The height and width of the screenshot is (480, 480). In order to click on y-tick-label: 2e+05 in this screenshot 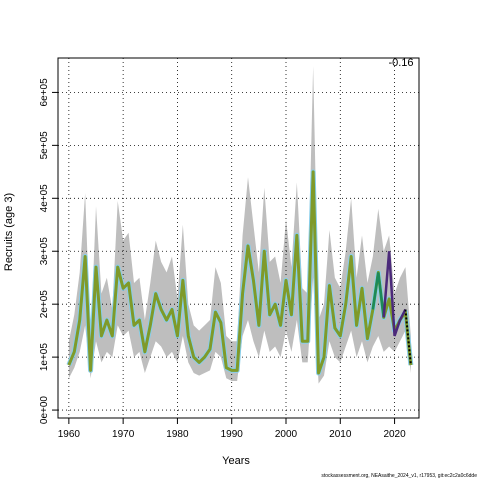, I will do `click(44, 304)`.